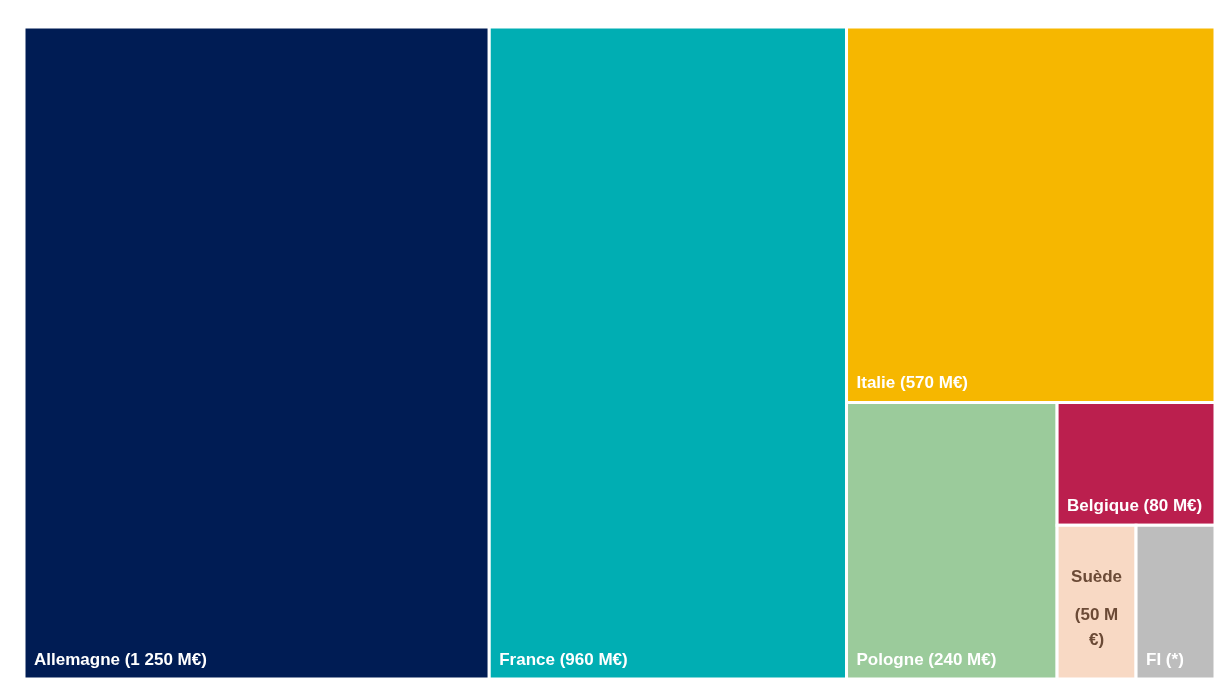  Describe the element at coordinates (962, 659) in the screenshot. I see `data-label: (240 M€)` at that location.